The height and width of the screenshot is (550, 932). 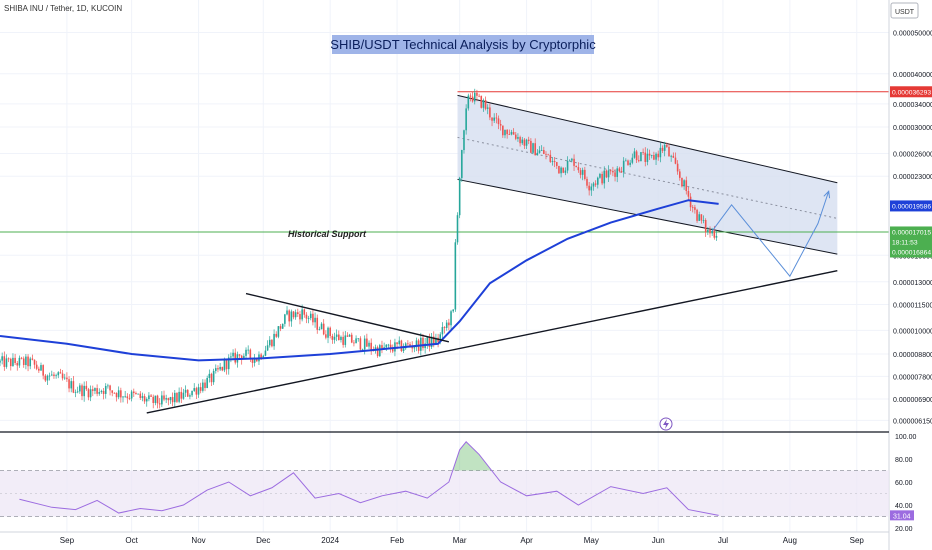 I want to click on channel-upper-line, so click(x=647, y=139).